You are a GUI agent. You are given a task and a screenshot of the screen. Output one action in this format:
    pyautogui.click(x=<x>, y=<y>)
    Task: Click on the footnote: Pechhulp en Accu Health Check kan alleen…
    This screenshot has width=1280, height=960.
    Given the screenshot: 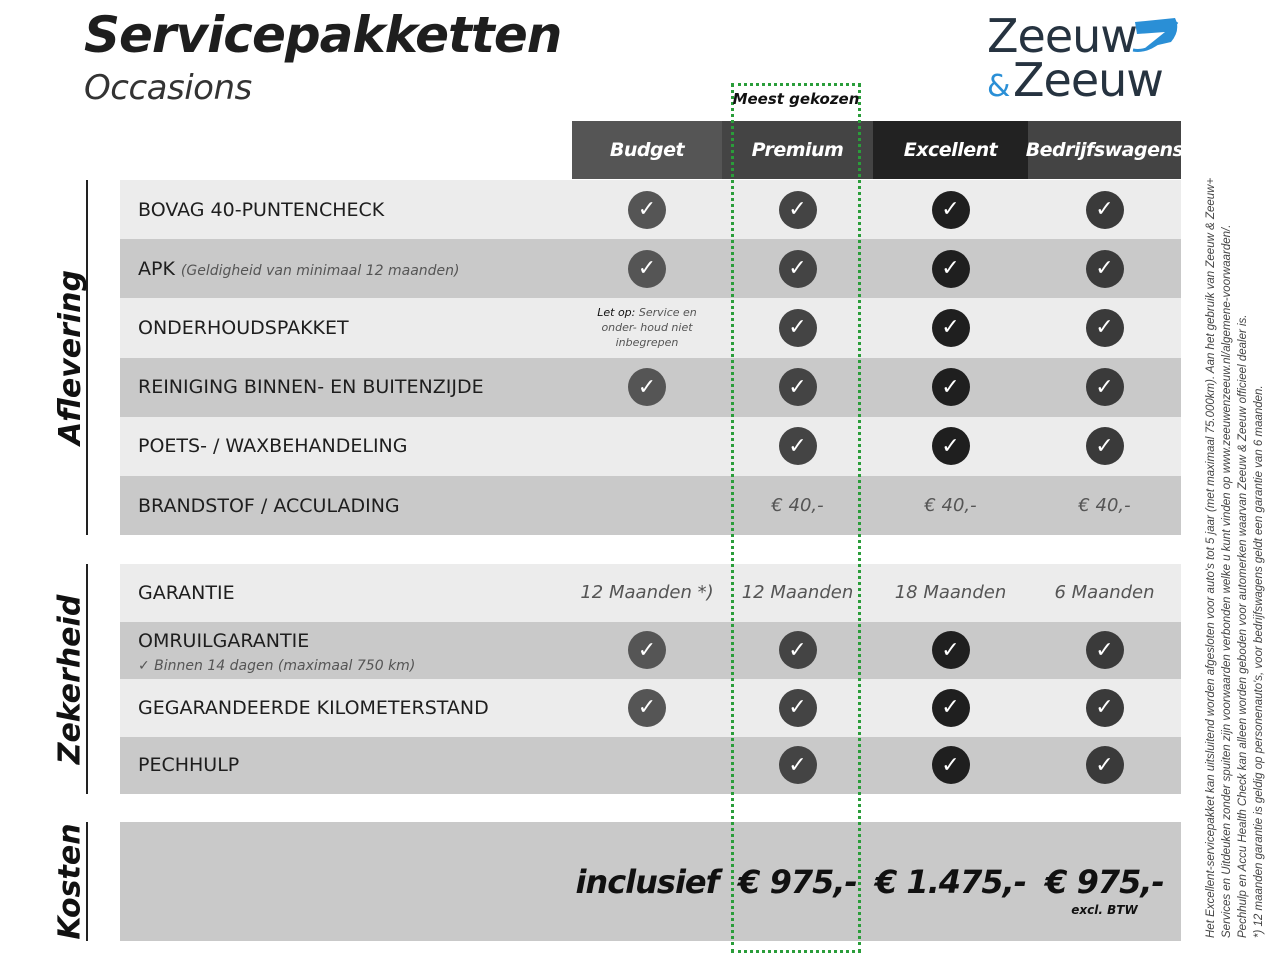 What is the action you would take?
    pyautogui.click(x=1243, y=626)
    